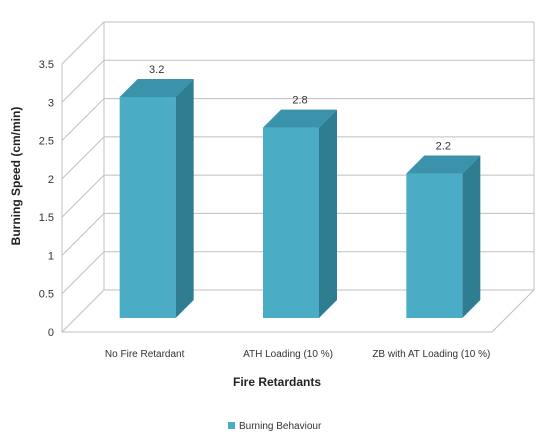 The image size is (537, 437). What do you see at coordinates (231, 425) in the screenshot?
I see `legend-swatch` at bounding box center [231, 425].